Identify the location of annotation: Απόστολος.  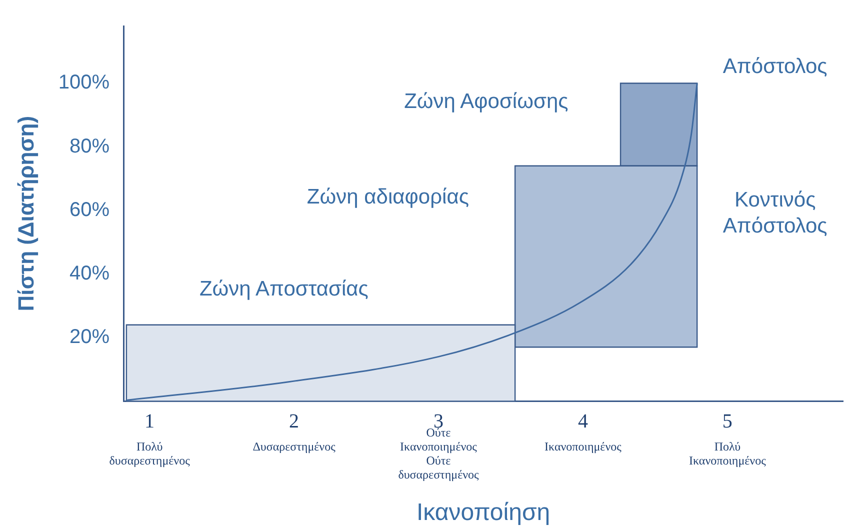
(775, 66).